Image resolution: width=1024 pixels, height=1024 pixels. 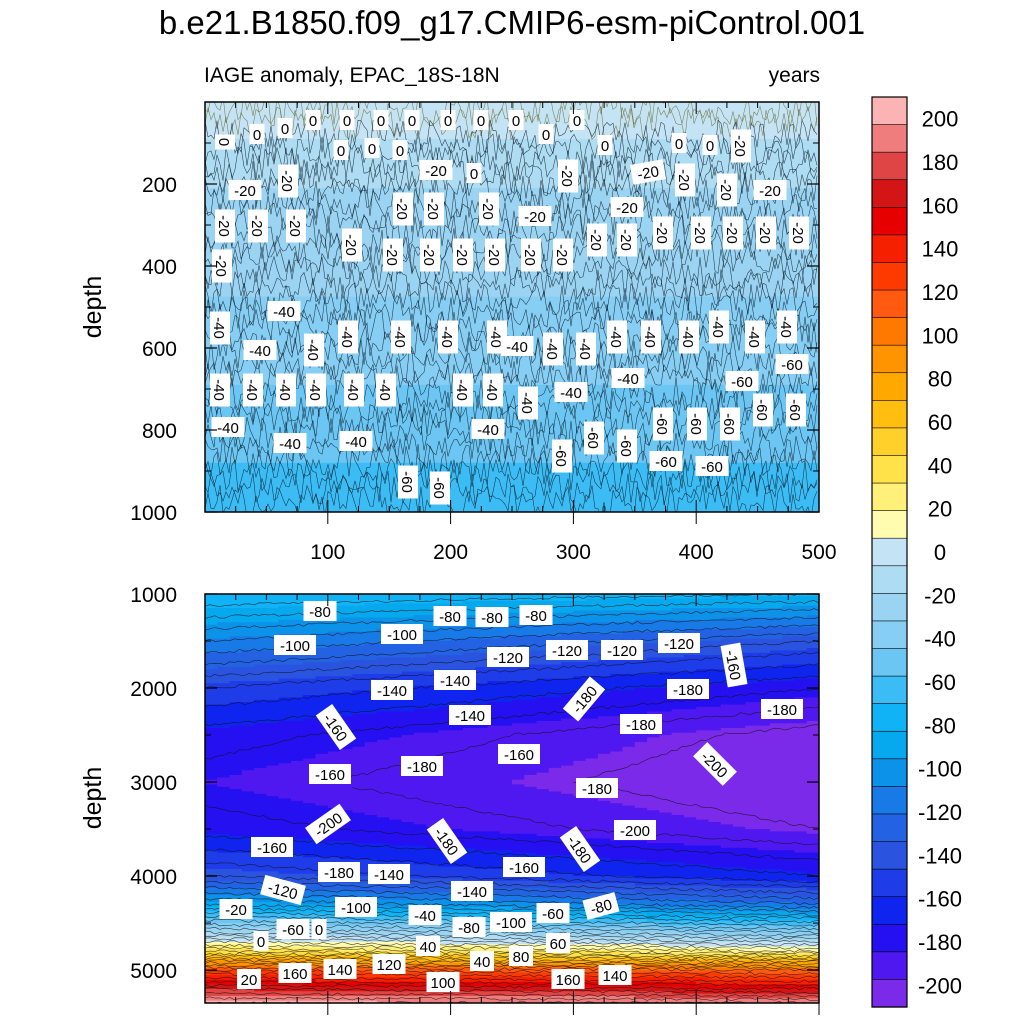 What do you see at coordinates (584, 349) in the screenshot?
I see `contour-label-text: -40` at bounding box center [584, 349].